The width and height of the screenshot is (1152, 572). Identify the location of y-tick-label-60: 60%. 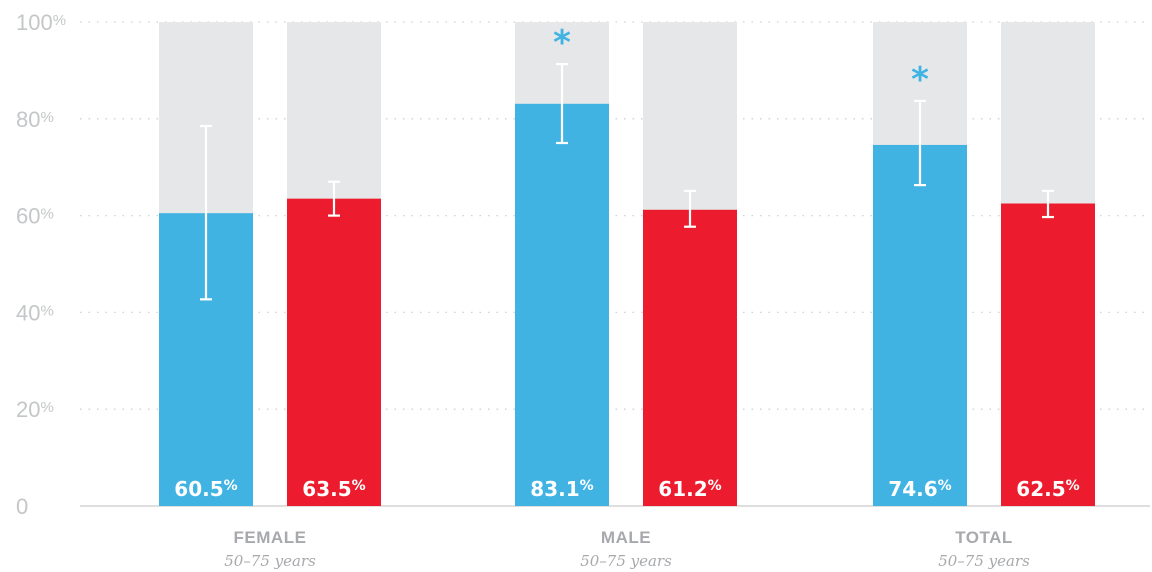
(35, 216).